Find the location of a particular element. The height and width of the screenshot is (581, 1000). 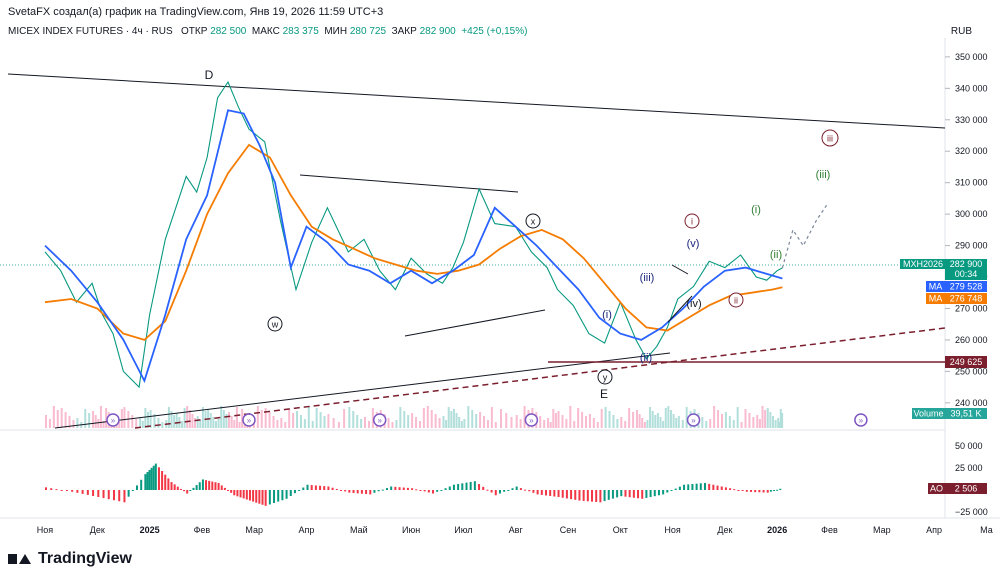

ao-histogram is located at coordinates (413, 484).